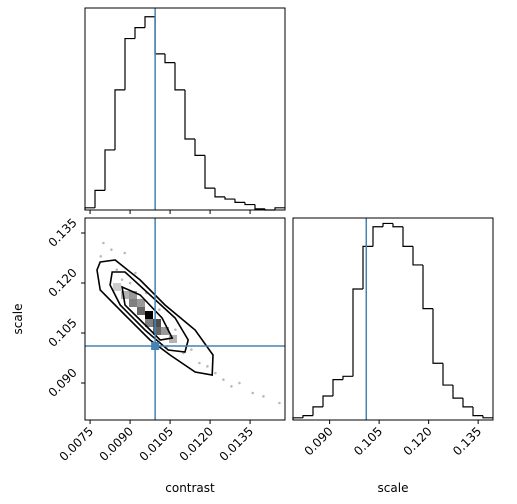 This screenshot has height=504, width=517. Describe the element at coordinates (368, 441) in the screenshot. I see `x-tick-label: 0.105` at that location.